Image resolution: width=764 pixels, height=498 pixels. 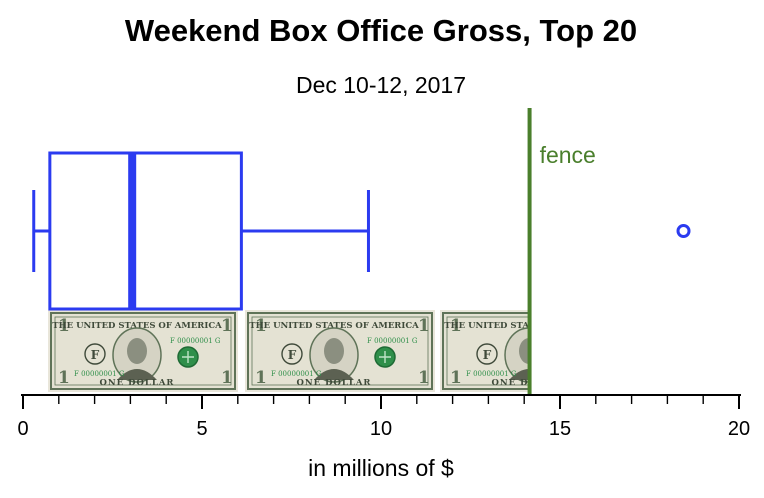 What do you see at coordinates (381, 85) in the screenshot?
I see `chart-subtitle: Dec 10-12, 2017` at bounding box center [381, 85].